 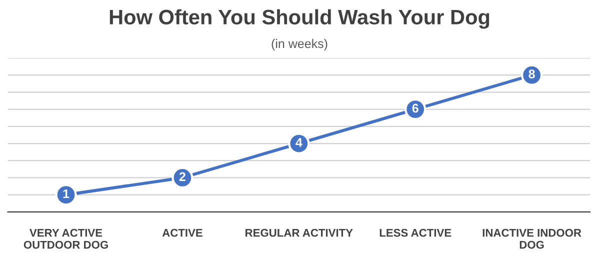 I want to click on data-label: 1, so click(x=66, y=193).